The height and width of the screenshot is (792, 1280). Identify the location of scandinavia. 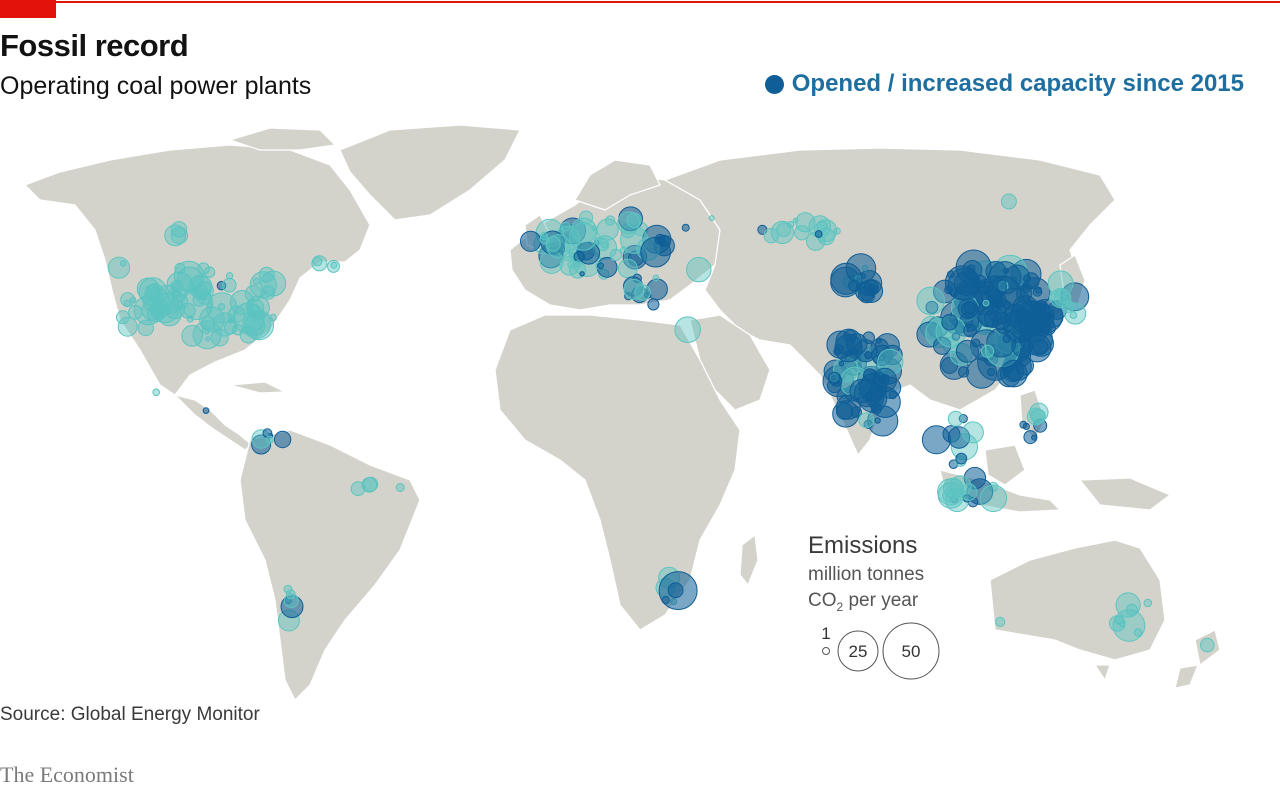
(617, 185).